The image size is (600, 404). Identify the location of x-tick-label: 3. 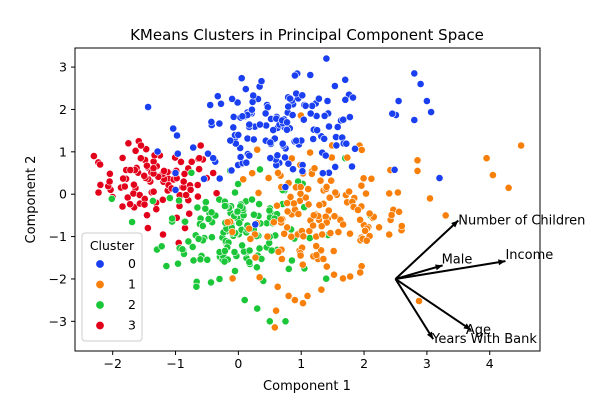
(427, 363).